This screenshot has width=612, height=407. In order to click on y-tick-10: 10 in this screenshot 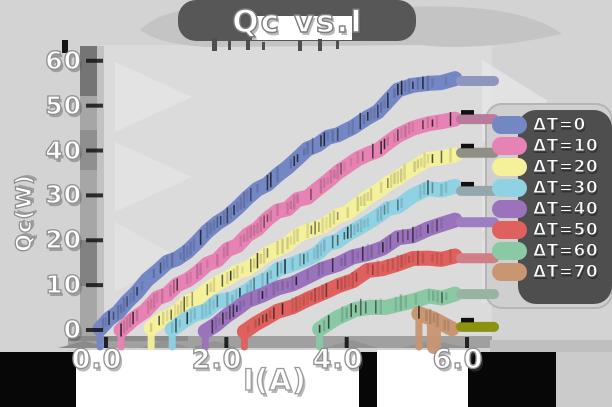, I will do `click(63, 284)`.